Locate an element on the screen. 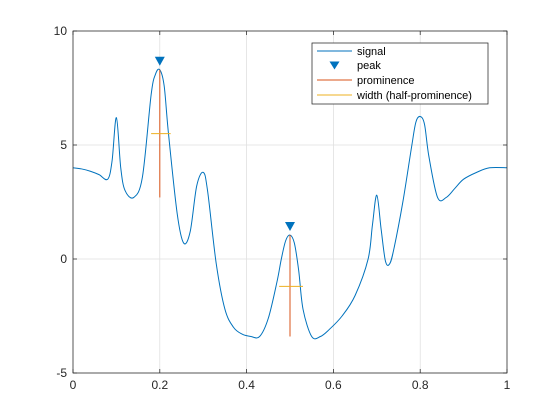  x-tick-label: 0 is located at coordinates (73, 385).